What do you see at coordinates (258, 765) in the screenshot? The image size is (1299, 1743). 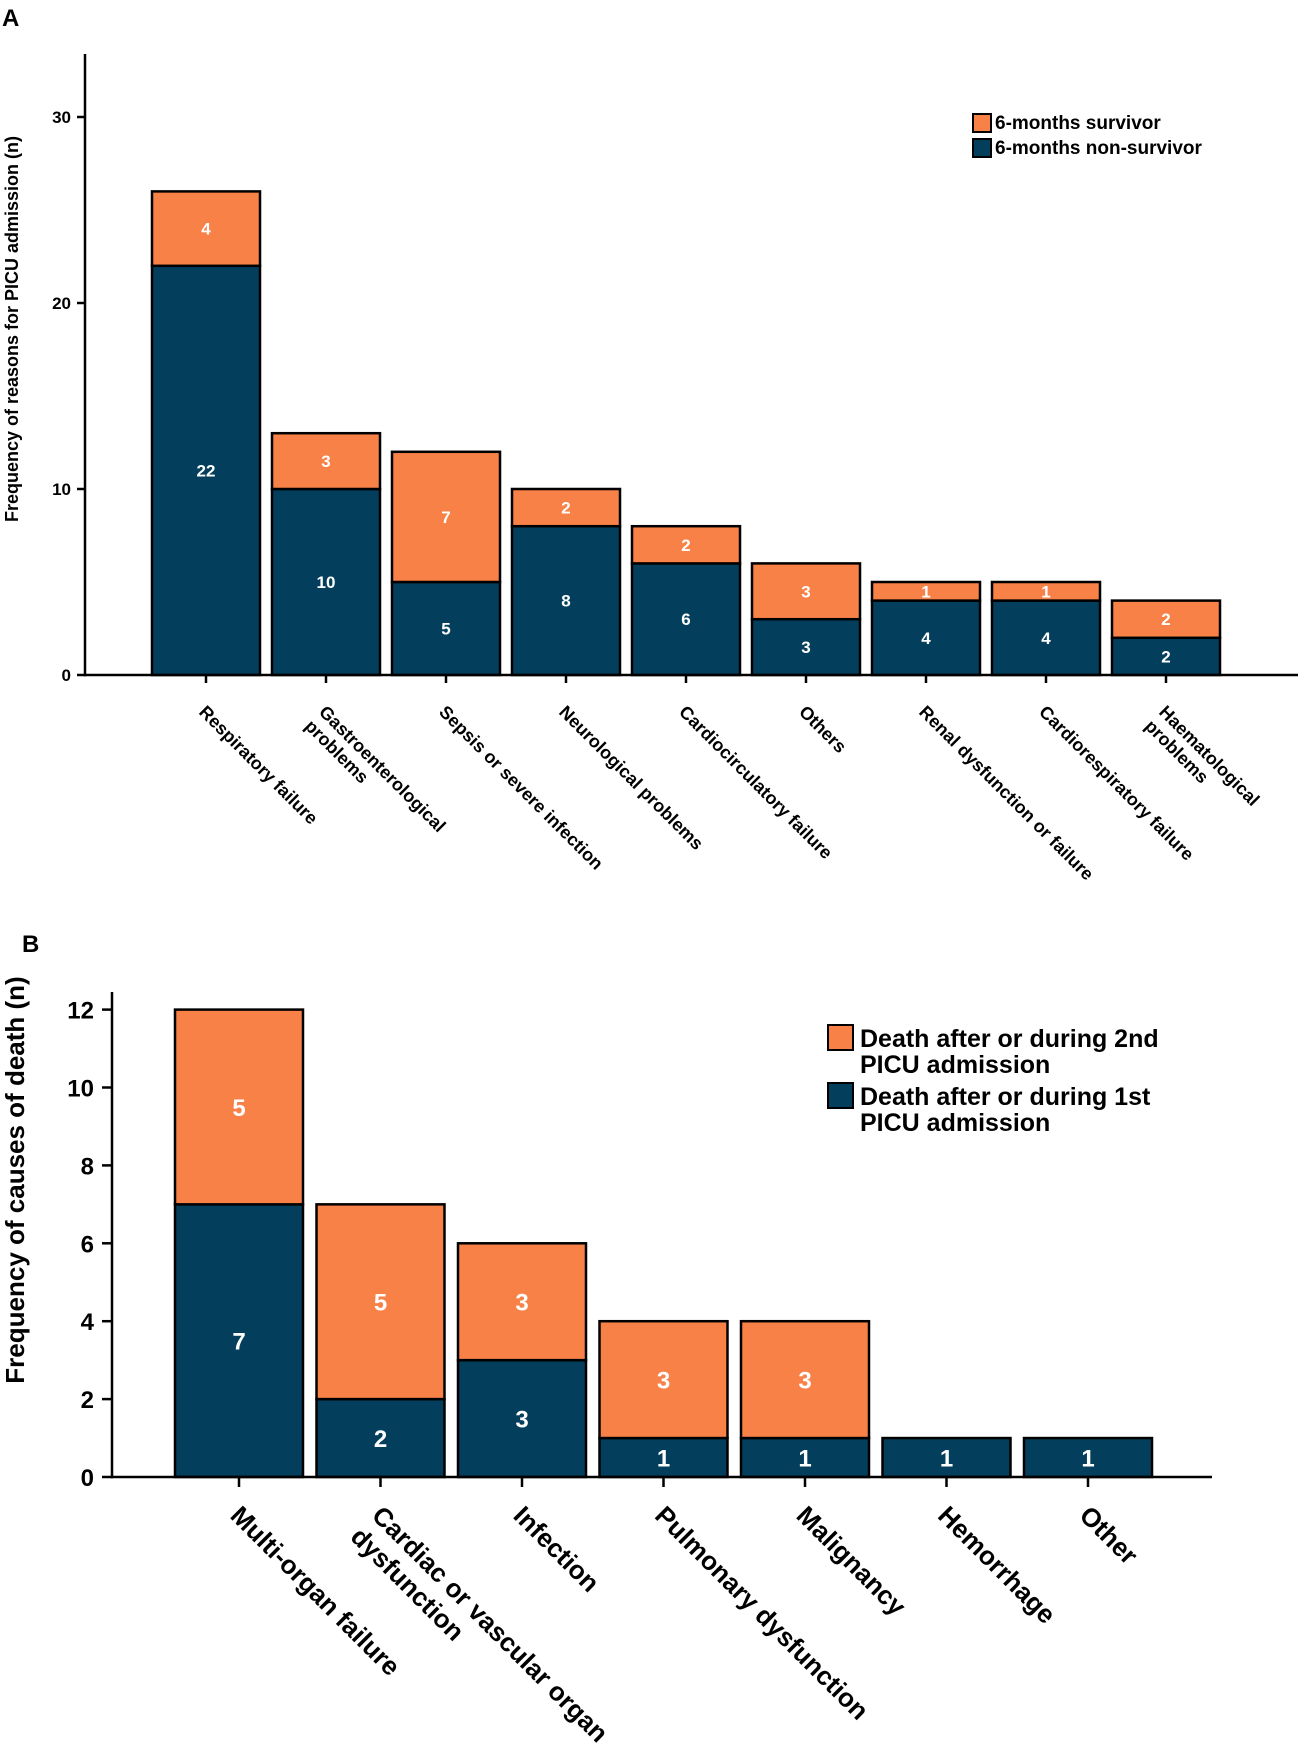 I see `panel-a-x-tick-label-1: Respiratory failure` at bounding box center [258, 765].